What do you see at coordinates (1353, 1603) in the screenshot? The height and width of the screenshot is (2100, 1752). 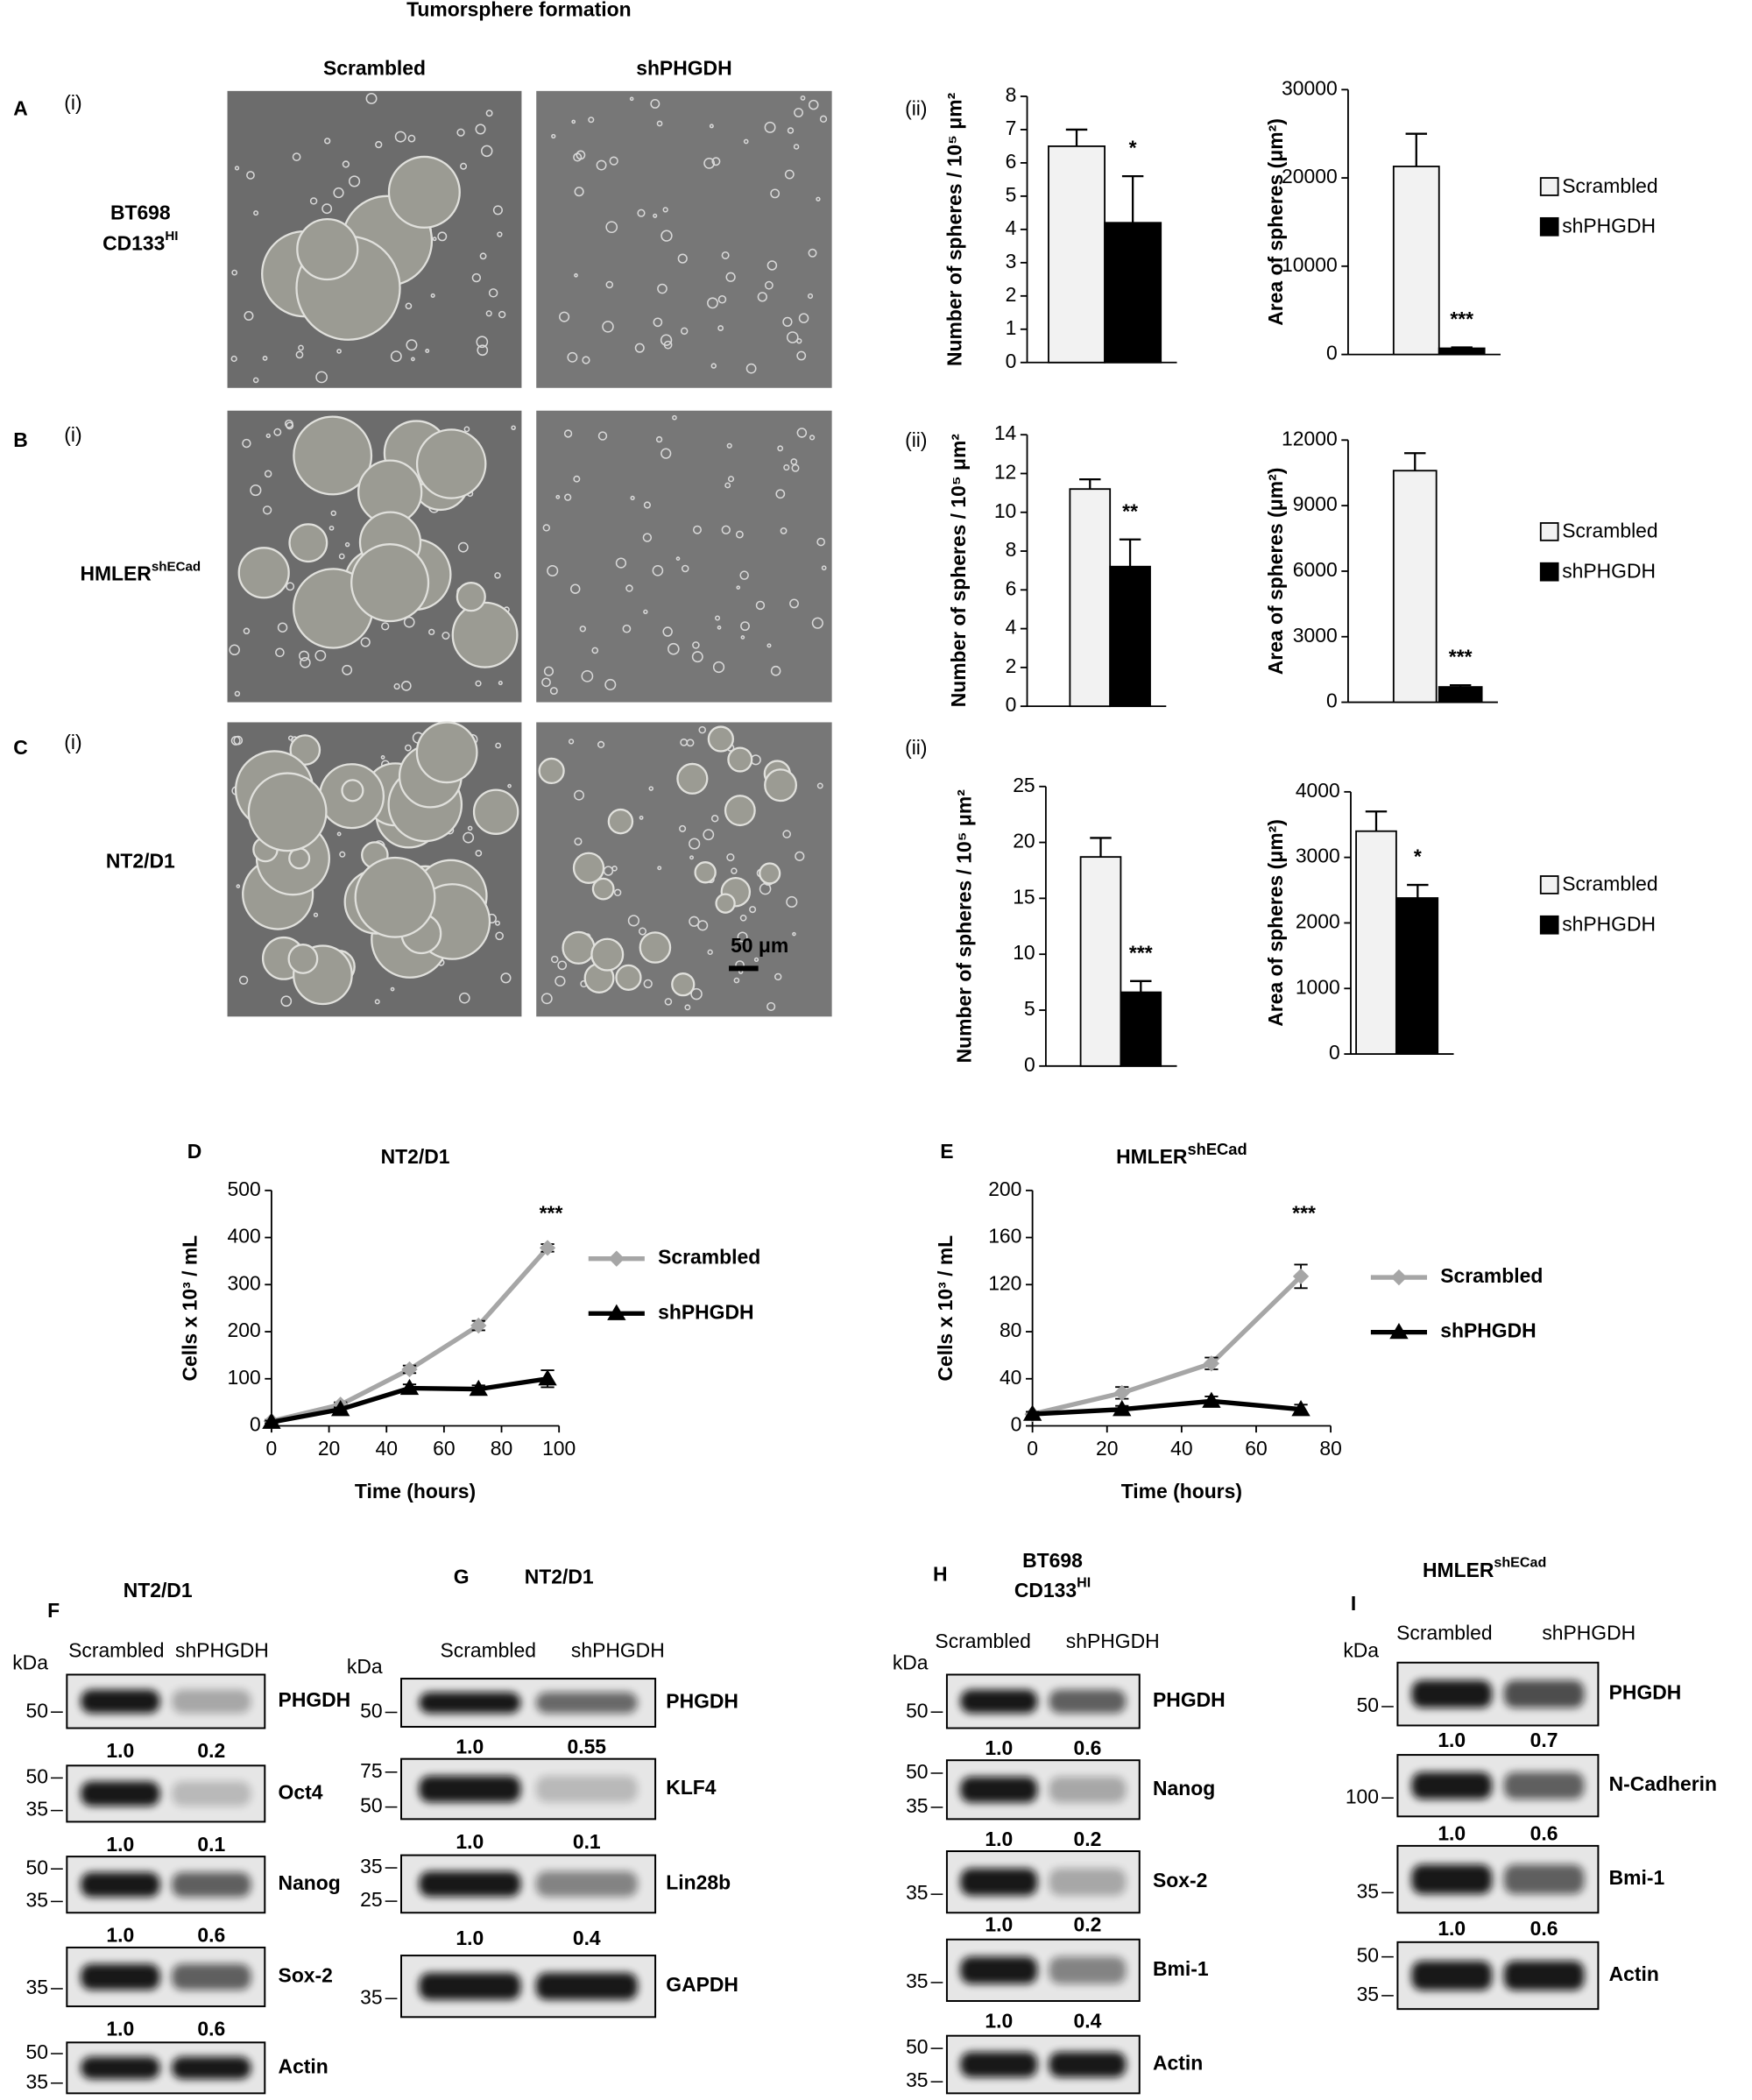 I see `panel-letter: I` at bounding box center [1353, 1603].